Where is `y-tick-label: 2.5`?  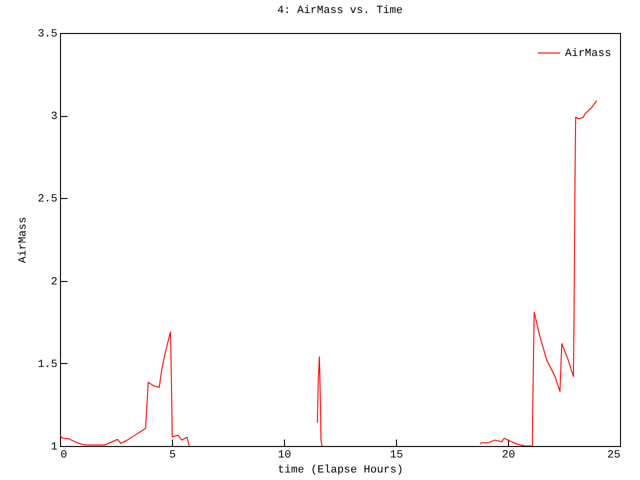 y-tick-label: 2.5 is located at coordinates (48, 200).